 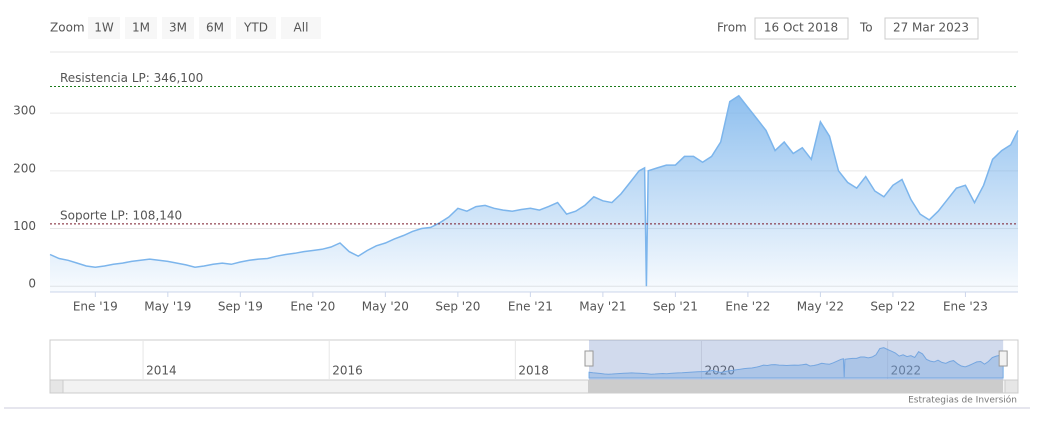 What do you see at coordinates (820, 307) in the screenshot?
I see `x-tick-label: May '22` at bounding box center [820, 307].